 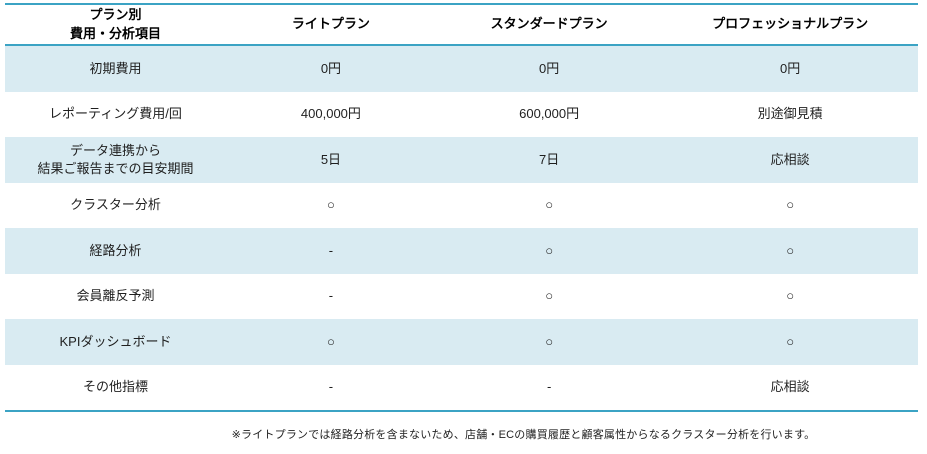 I want to click on table-cell: 7日, so click(x=549, y=159).